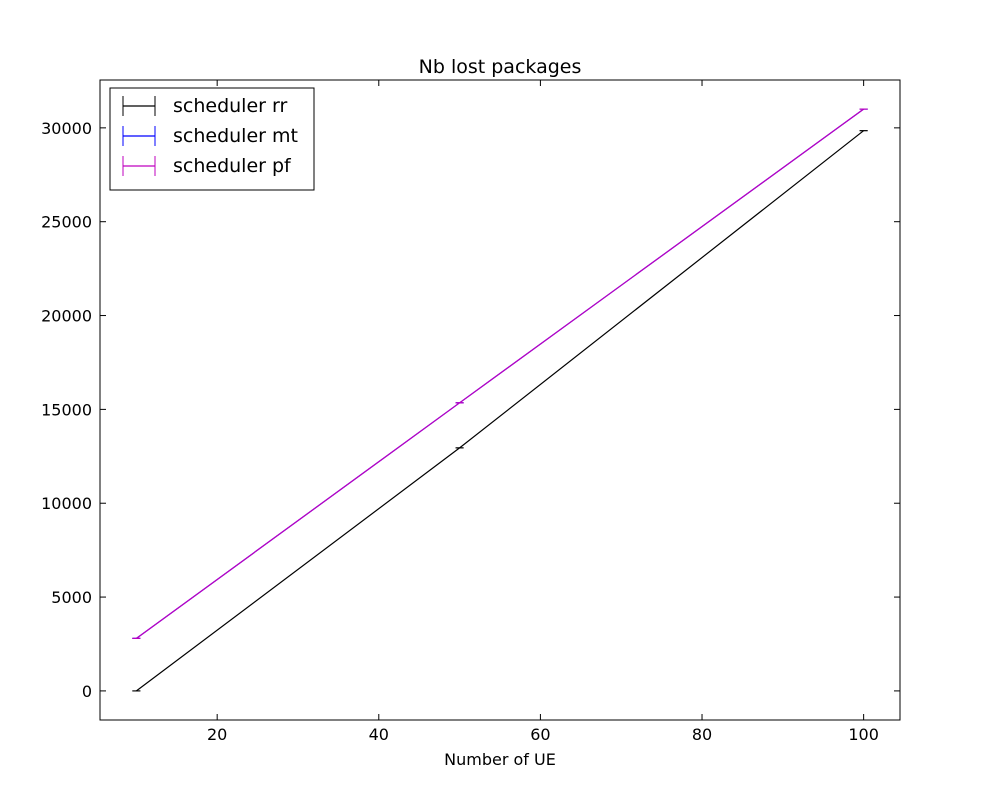 The height and width of the screenshot is (800, 1000). Describe the element at coordinates (66, 503) in the screenshot. I see `y-tick-label: 10000` at that location.